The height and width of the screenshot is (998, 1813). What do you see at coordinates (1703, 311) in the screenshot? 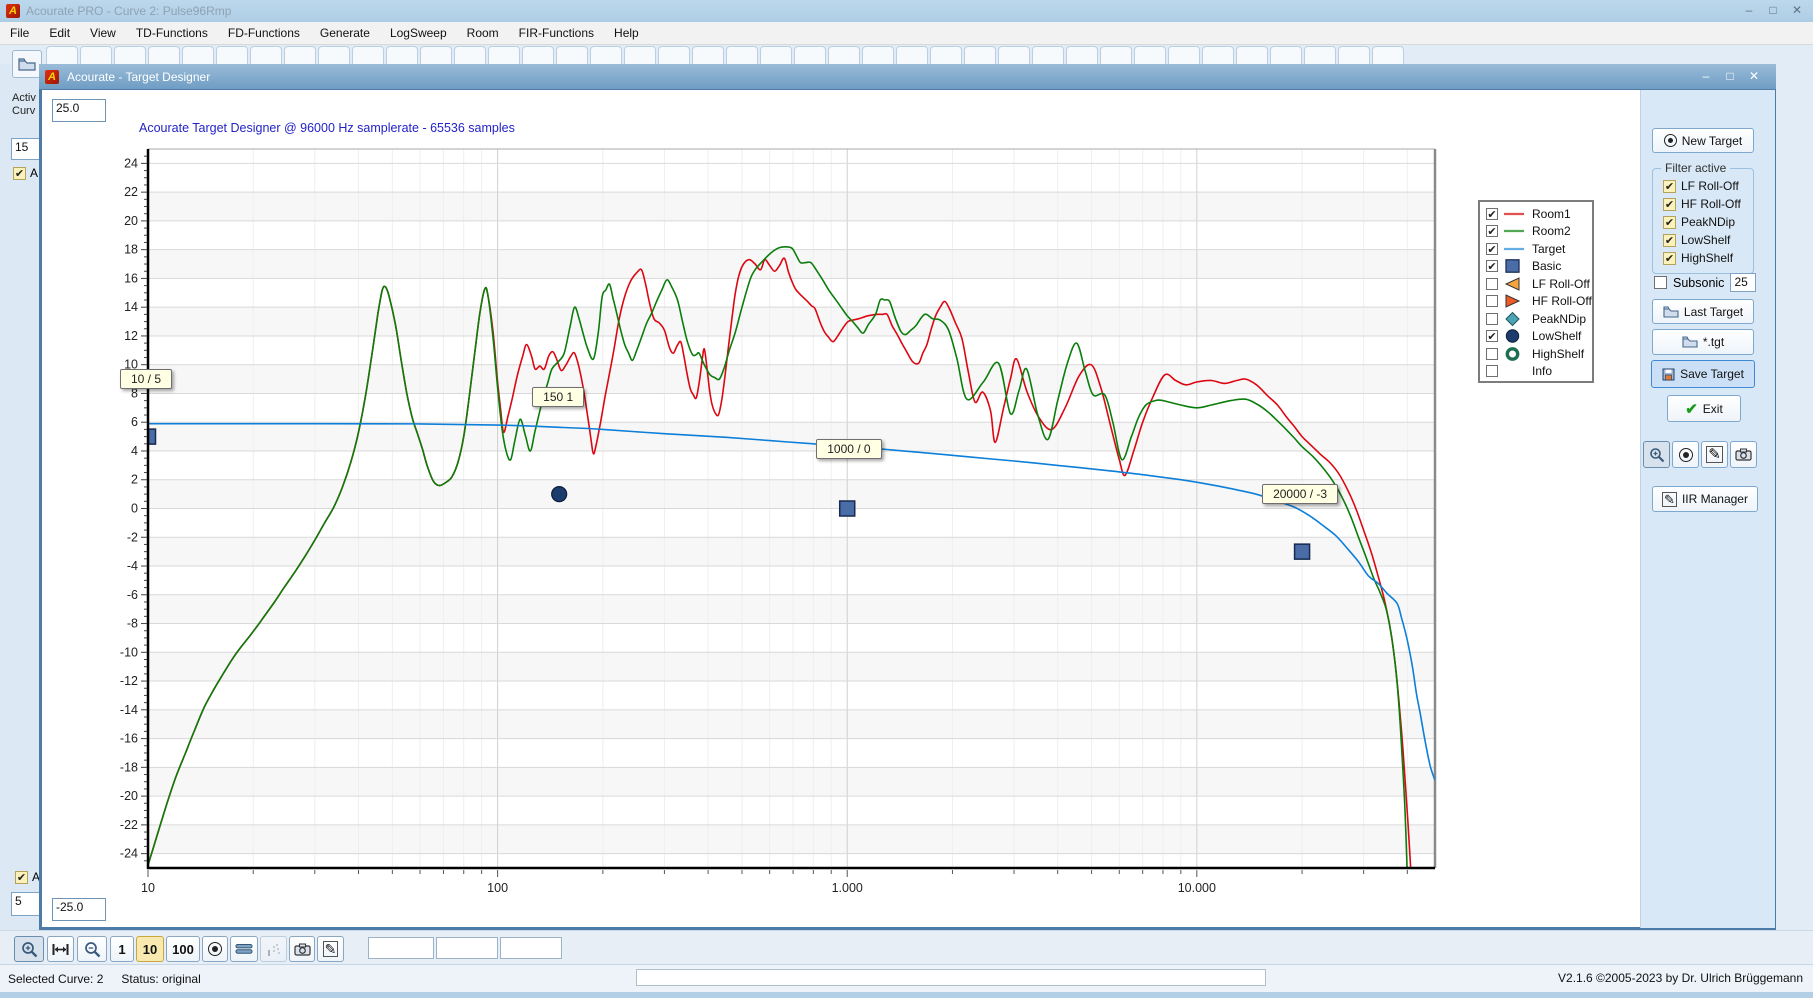
I see `last-target-button: Last Target` at bounding box center [1703, 311].